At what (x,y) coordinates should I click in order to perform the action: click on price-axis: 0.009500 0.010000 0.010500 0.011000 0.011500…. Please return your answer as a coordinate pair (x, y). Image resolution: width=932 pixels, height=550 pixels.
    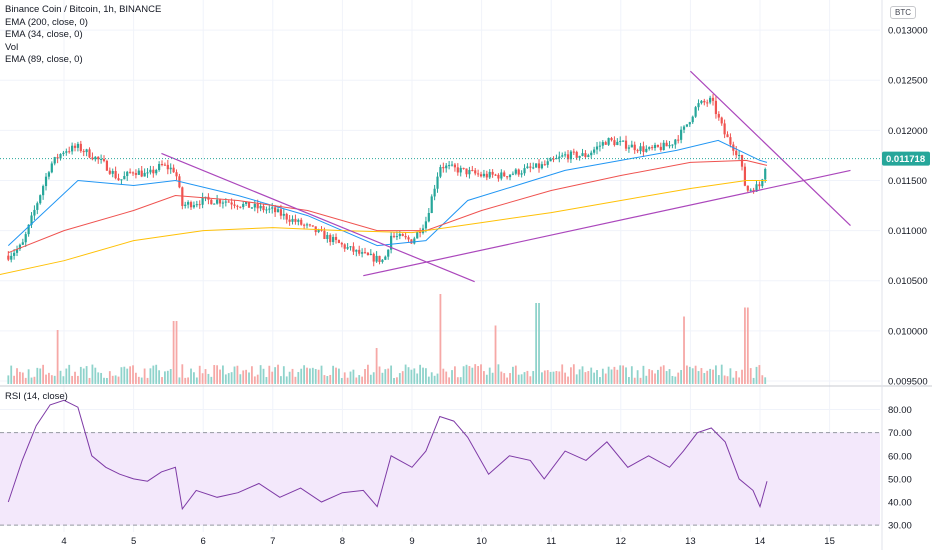
    Looking at the image, I should click on (908, 207).